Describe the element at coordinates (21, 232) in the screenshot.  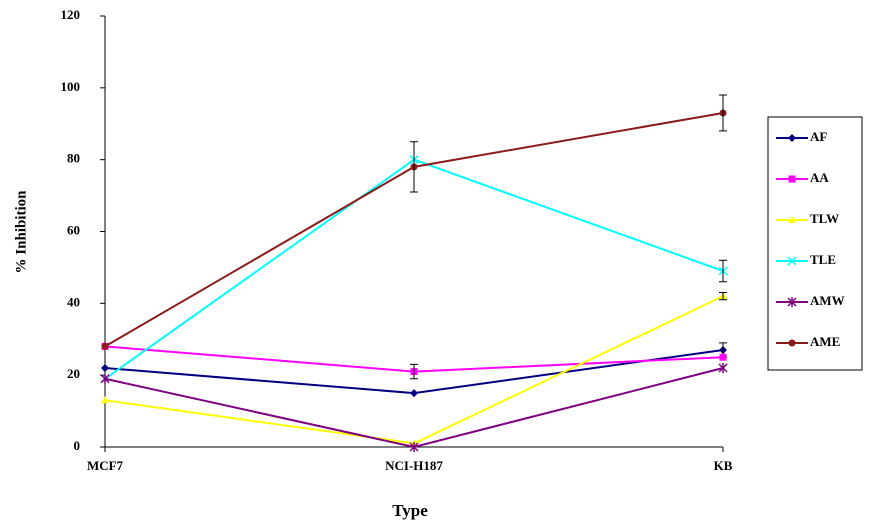
I see `y-axis-label: % Inhibition` at that location.